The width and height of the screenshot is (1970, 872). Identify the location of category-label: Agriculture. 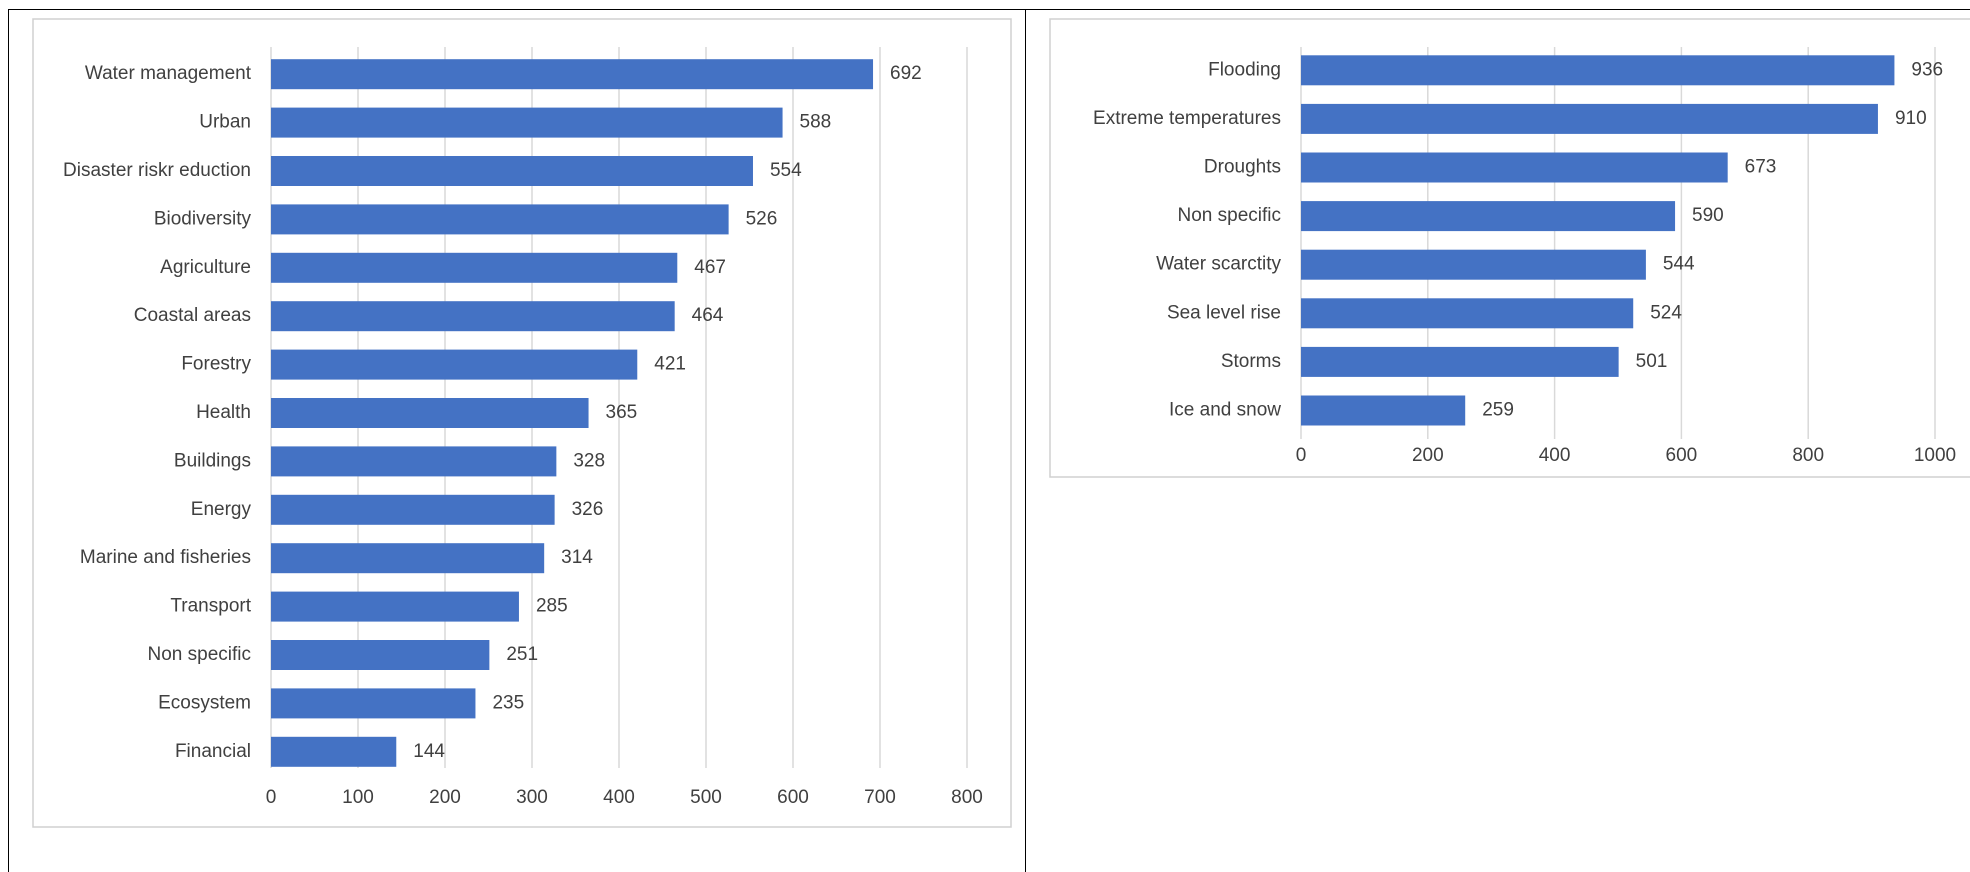
(205, 267).